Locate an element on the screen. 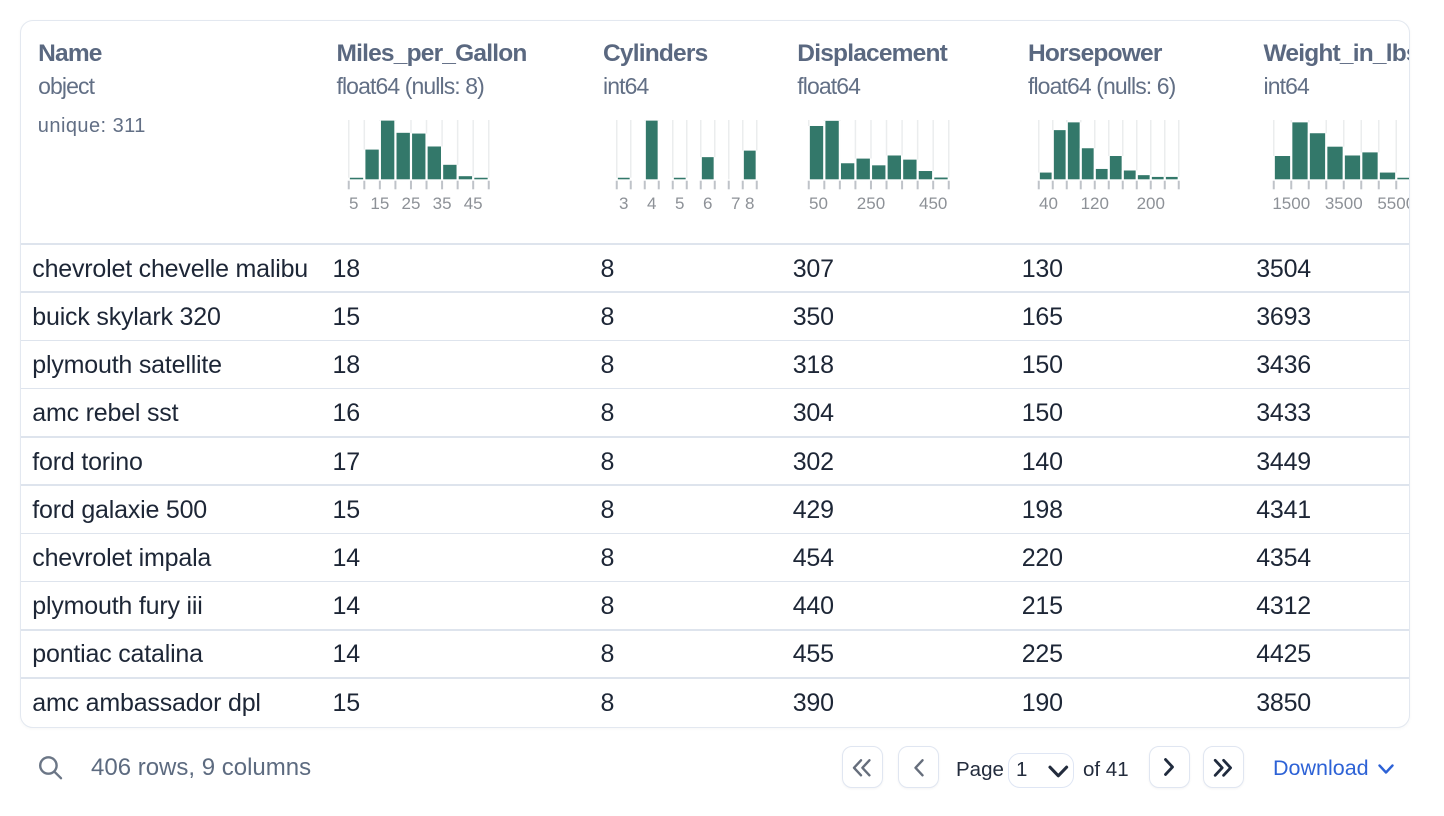 This screenshot has height=816, width=1444. svg-text: 3 is located at coordinates (623, 203).